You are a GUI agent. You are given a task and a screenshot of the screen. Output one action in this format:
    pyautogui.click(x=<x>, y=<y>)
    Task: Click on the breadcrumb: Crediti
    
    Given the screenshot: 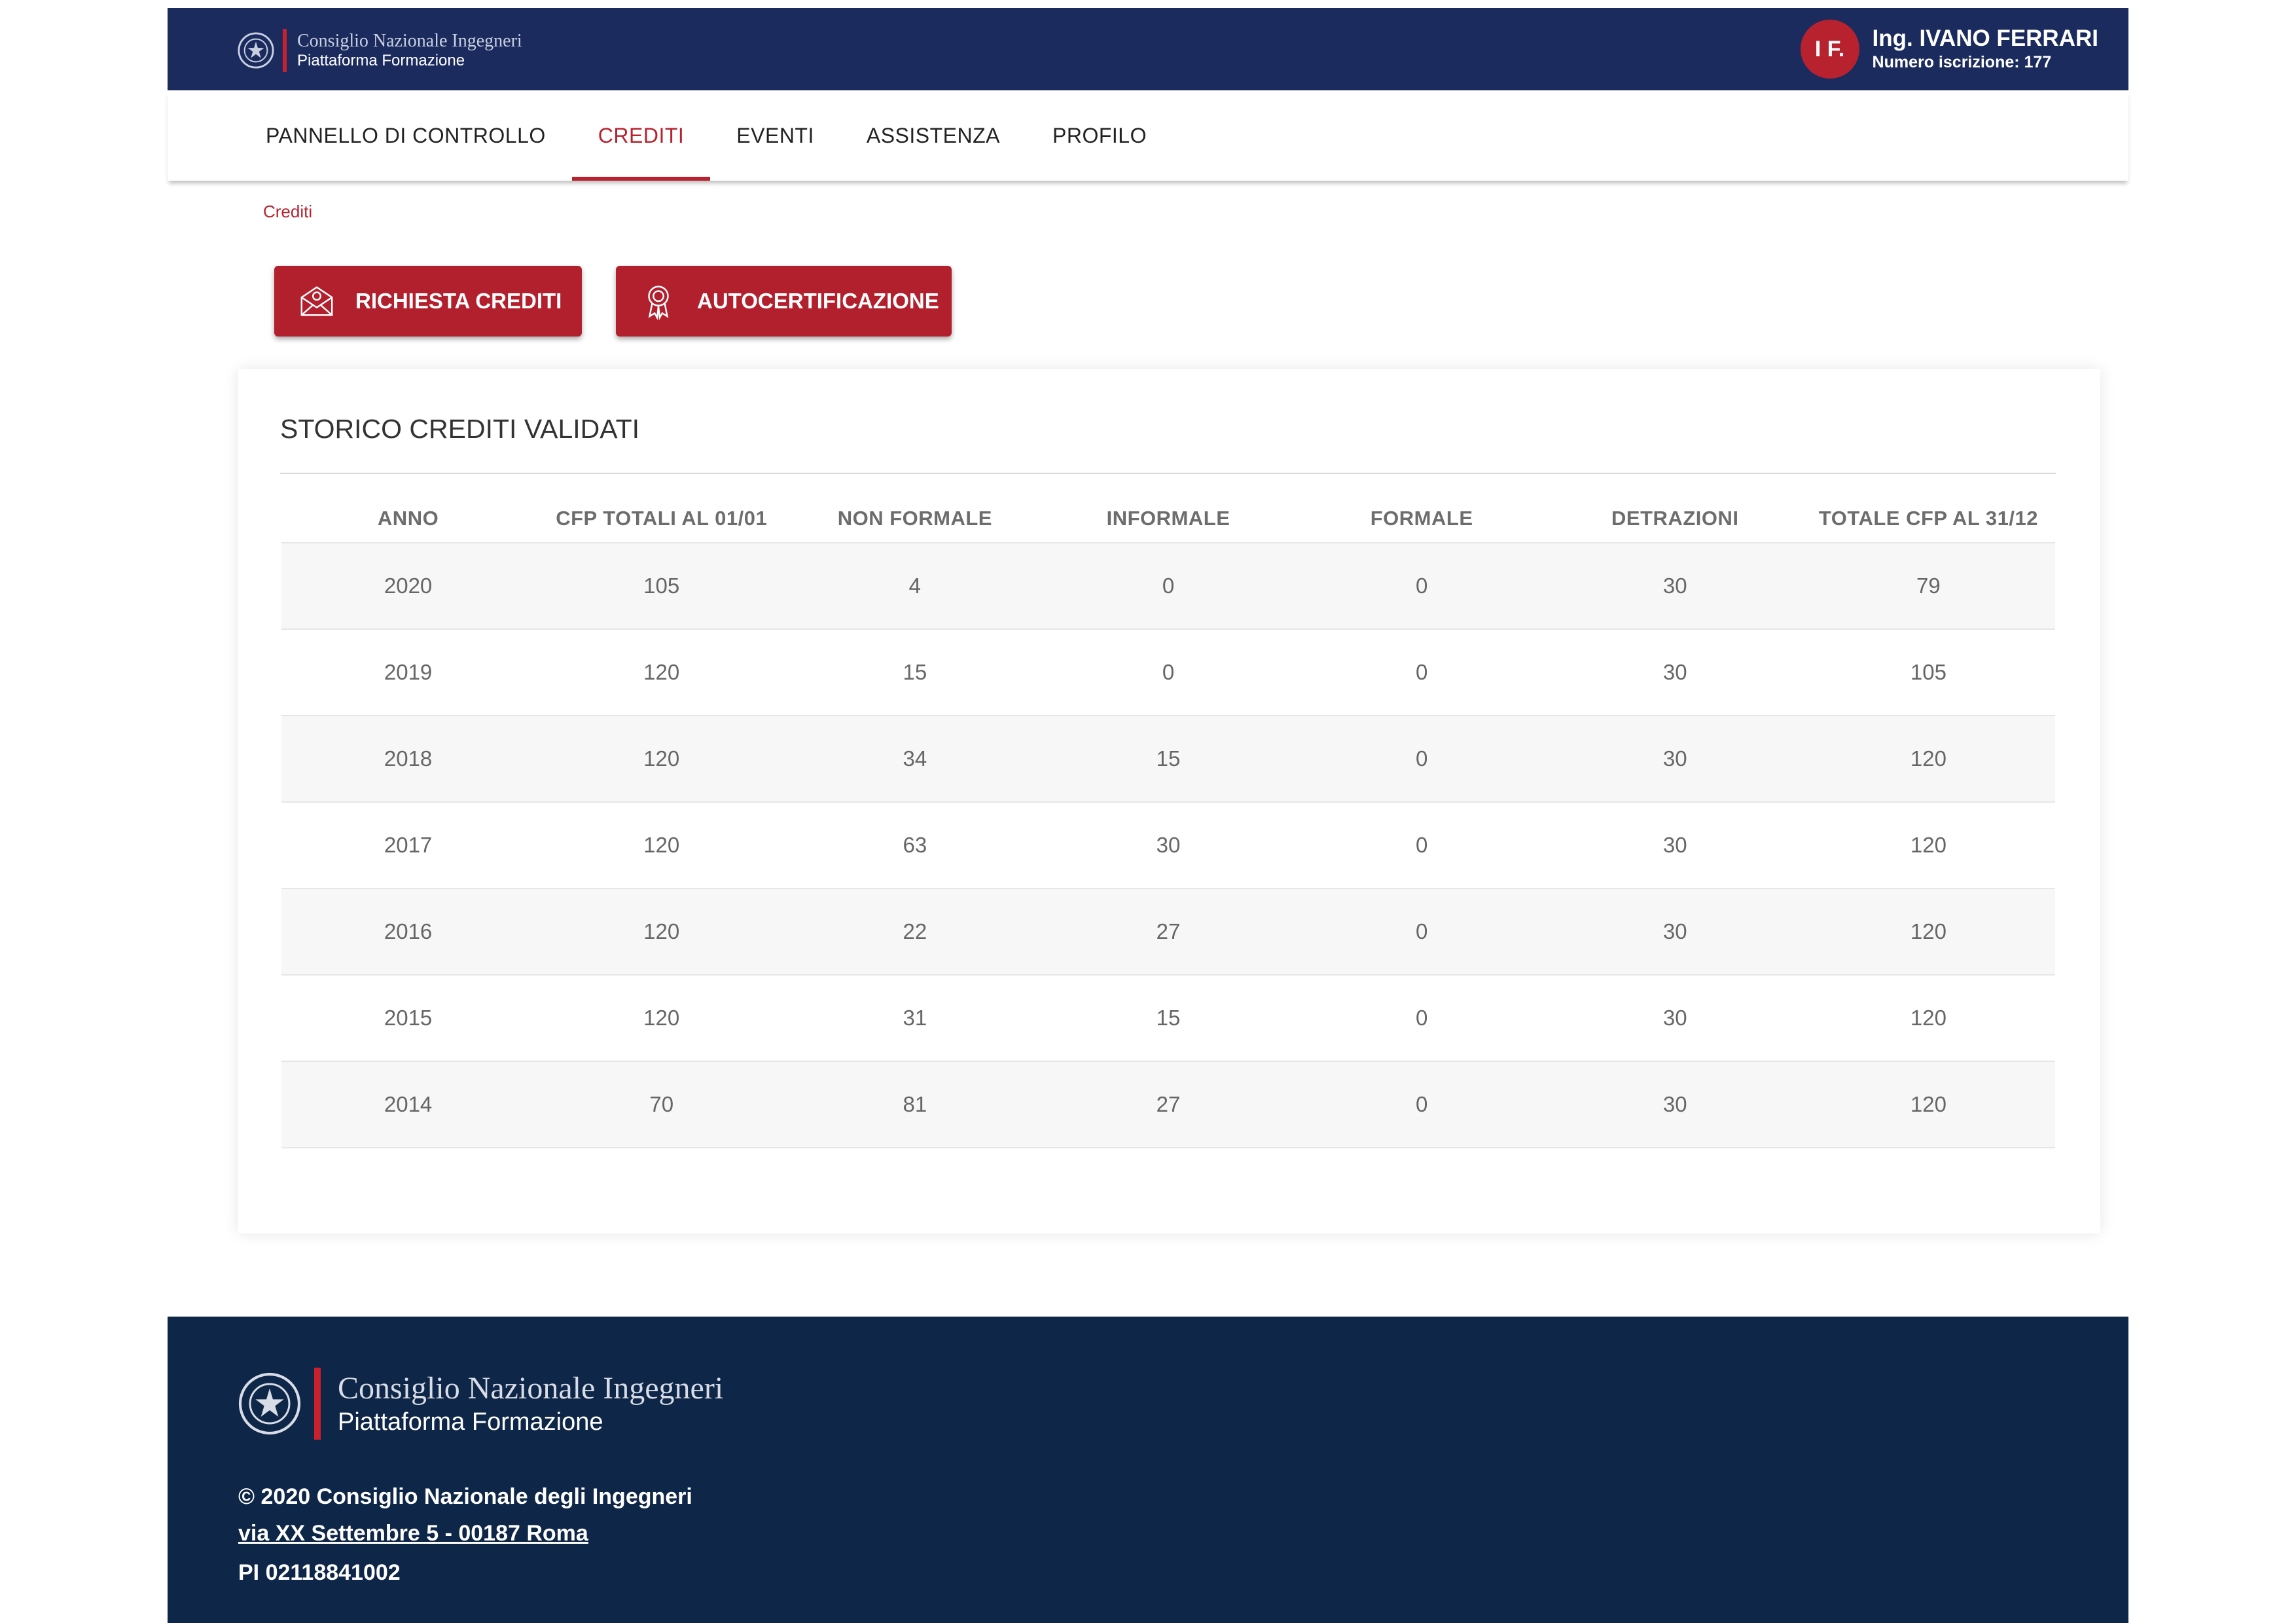 What is the action you would take?
    pyautogui.click(x=288, y=211)
    